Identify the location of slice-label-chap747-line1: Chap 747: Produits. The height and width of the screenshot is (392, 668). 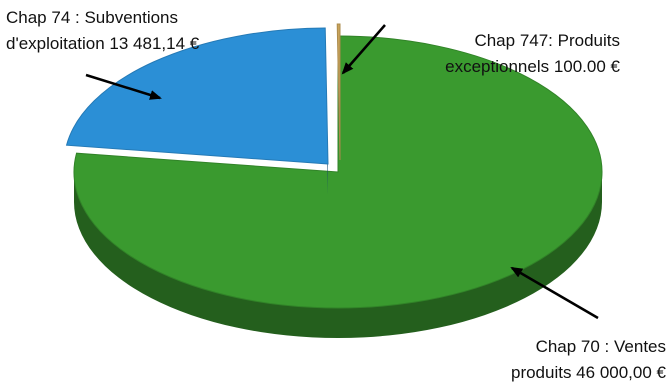
(547, 40).